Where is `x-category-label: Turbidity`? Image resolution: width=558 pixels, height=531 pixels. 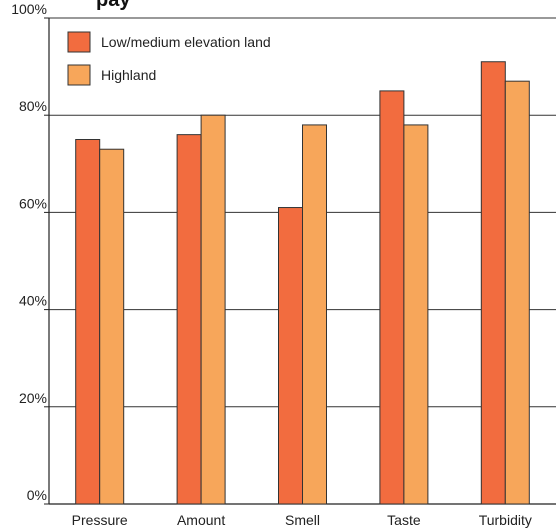
x-category-label: Turbidity is located at coordinates (505, 520).